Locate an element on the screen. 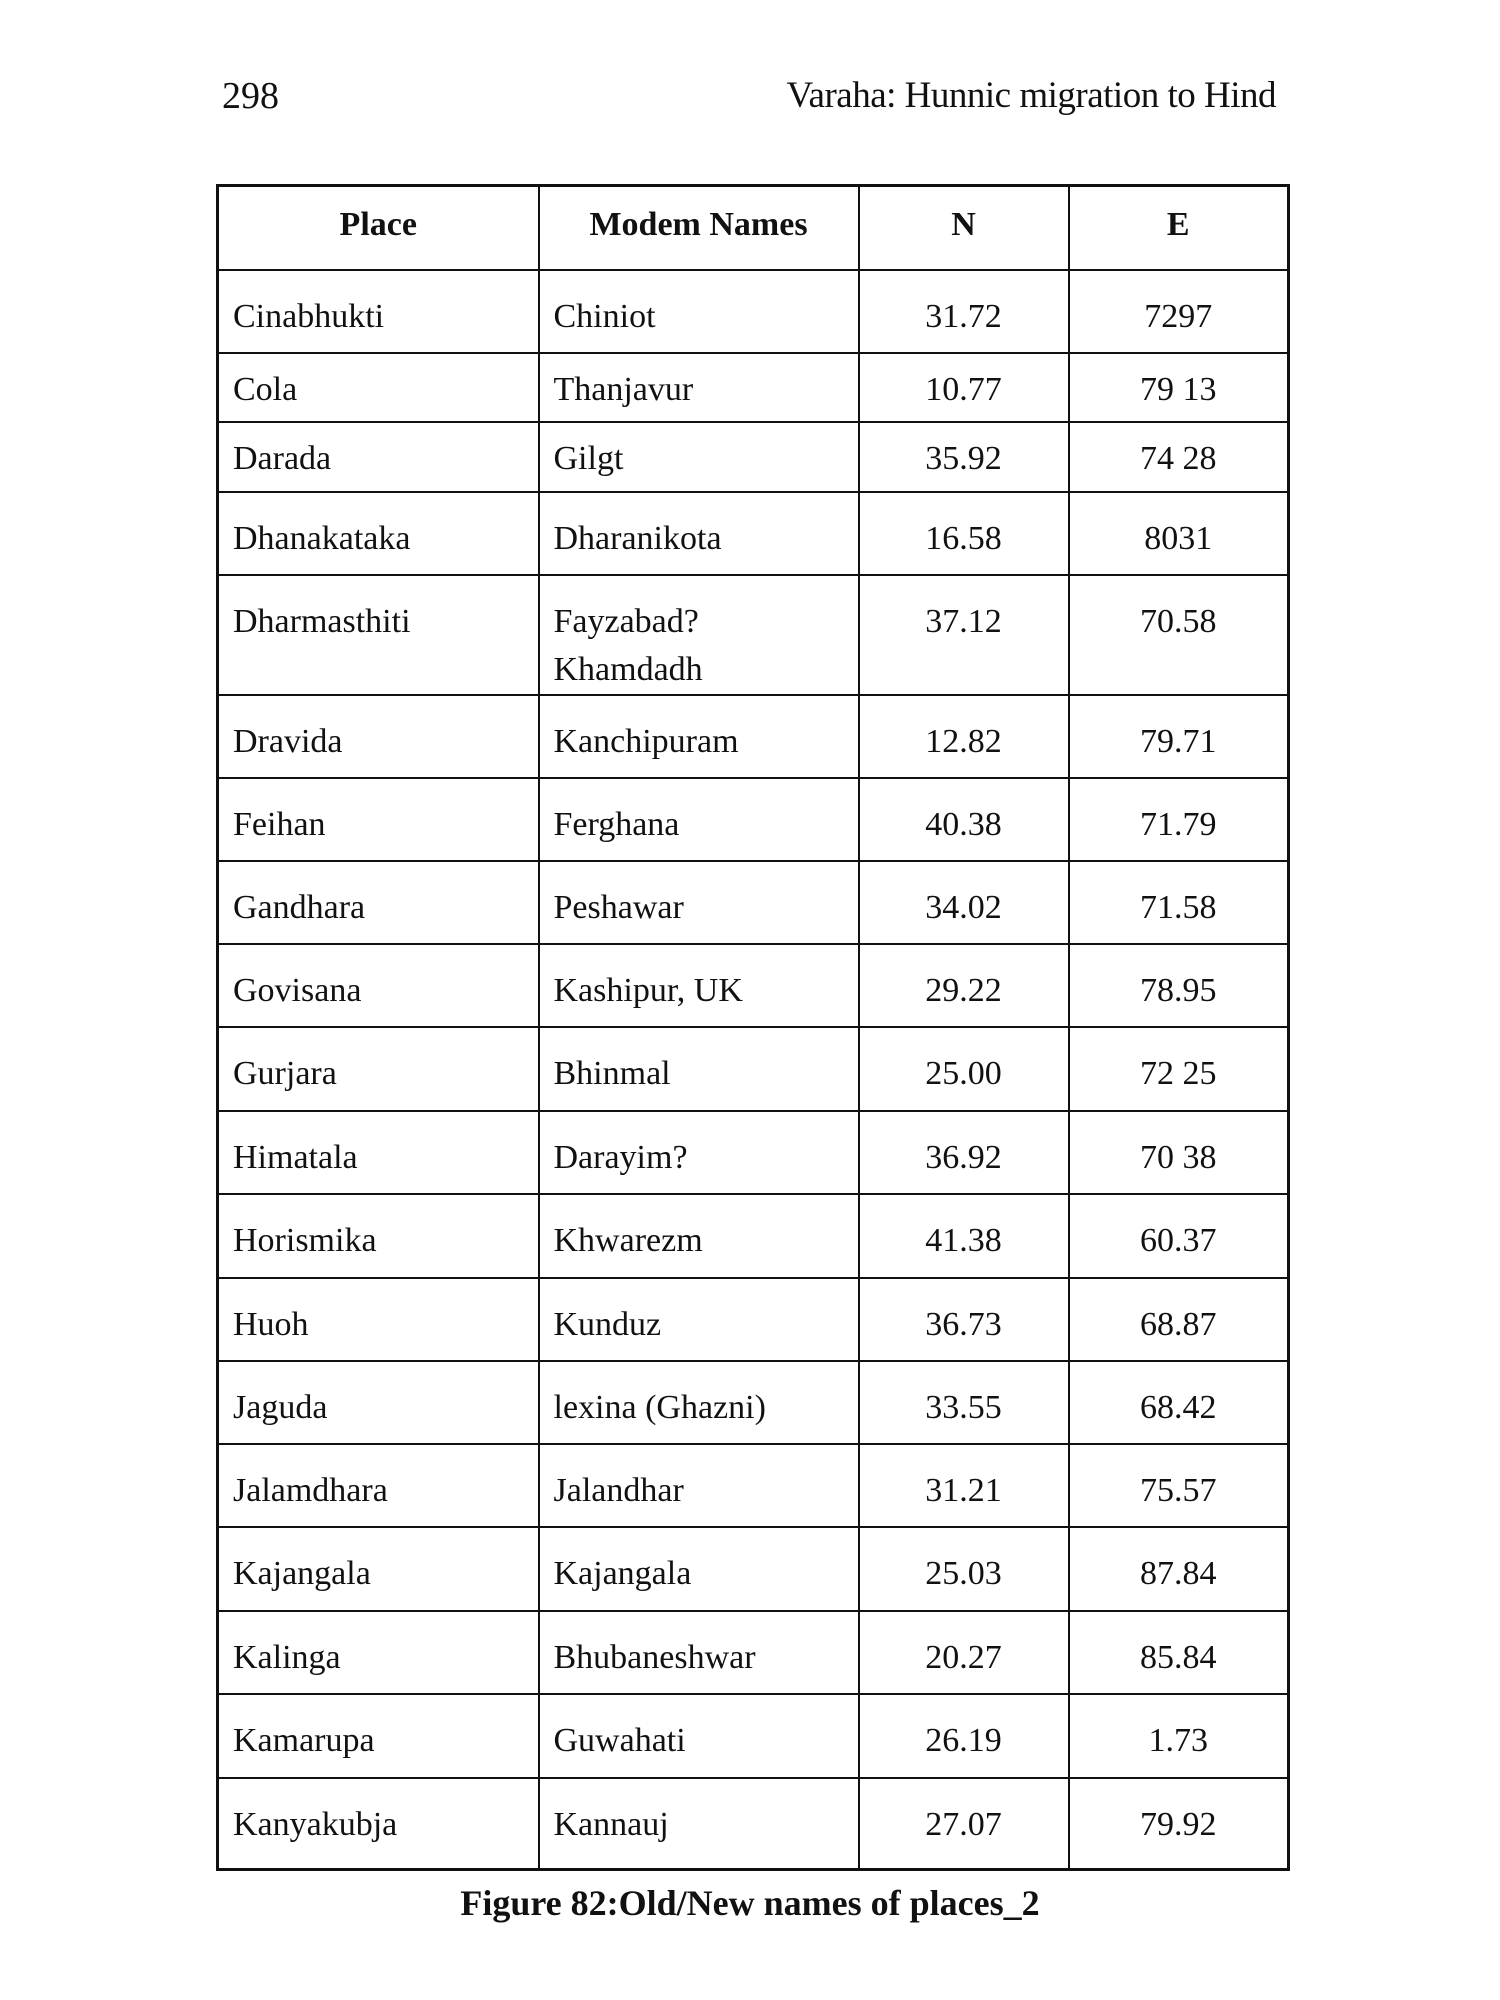 This screenshot has width=1500, height=2000. modern-name-cell: Dharanikota is located at coordinates (698, 533).